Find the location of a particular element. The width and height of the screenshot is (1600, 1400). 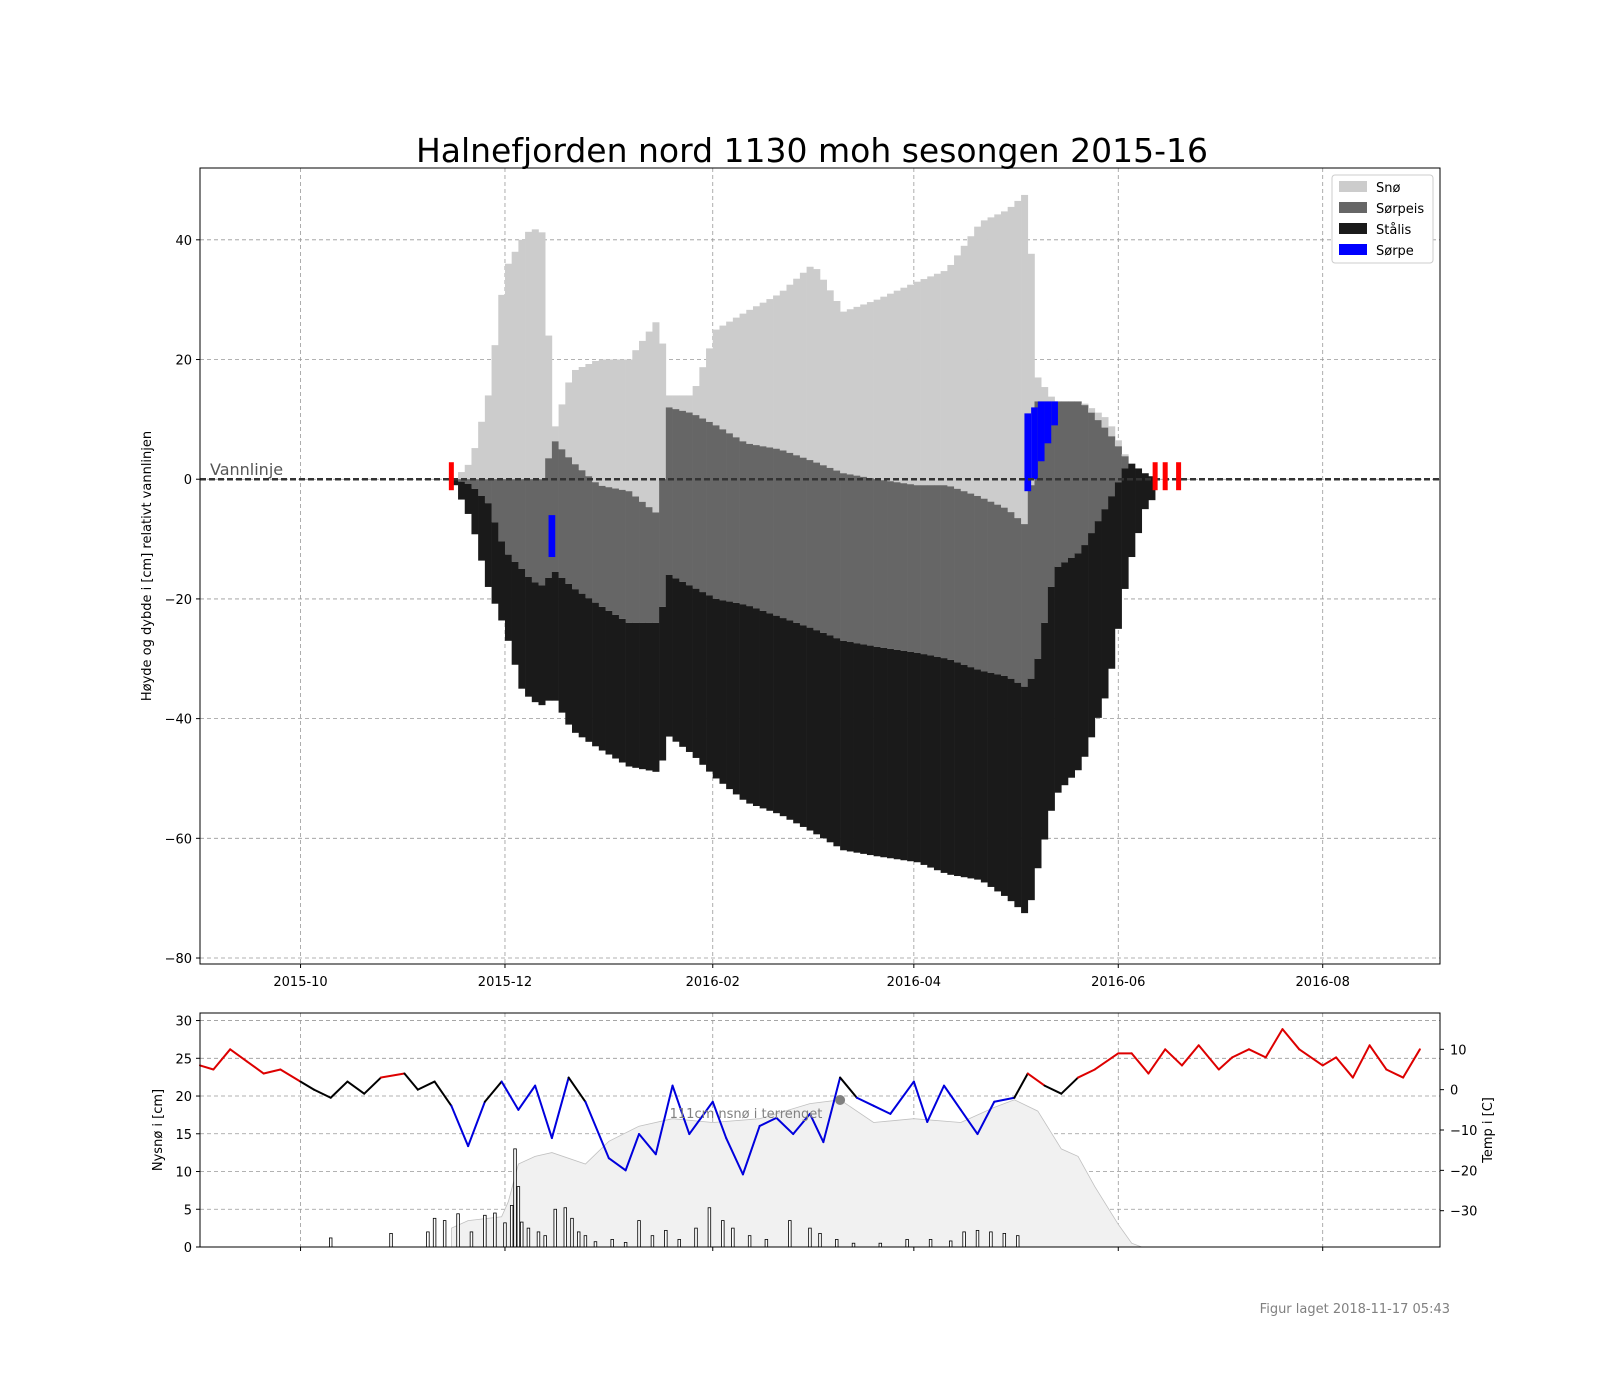

slush-bar is located at coordinates (1034, 443).